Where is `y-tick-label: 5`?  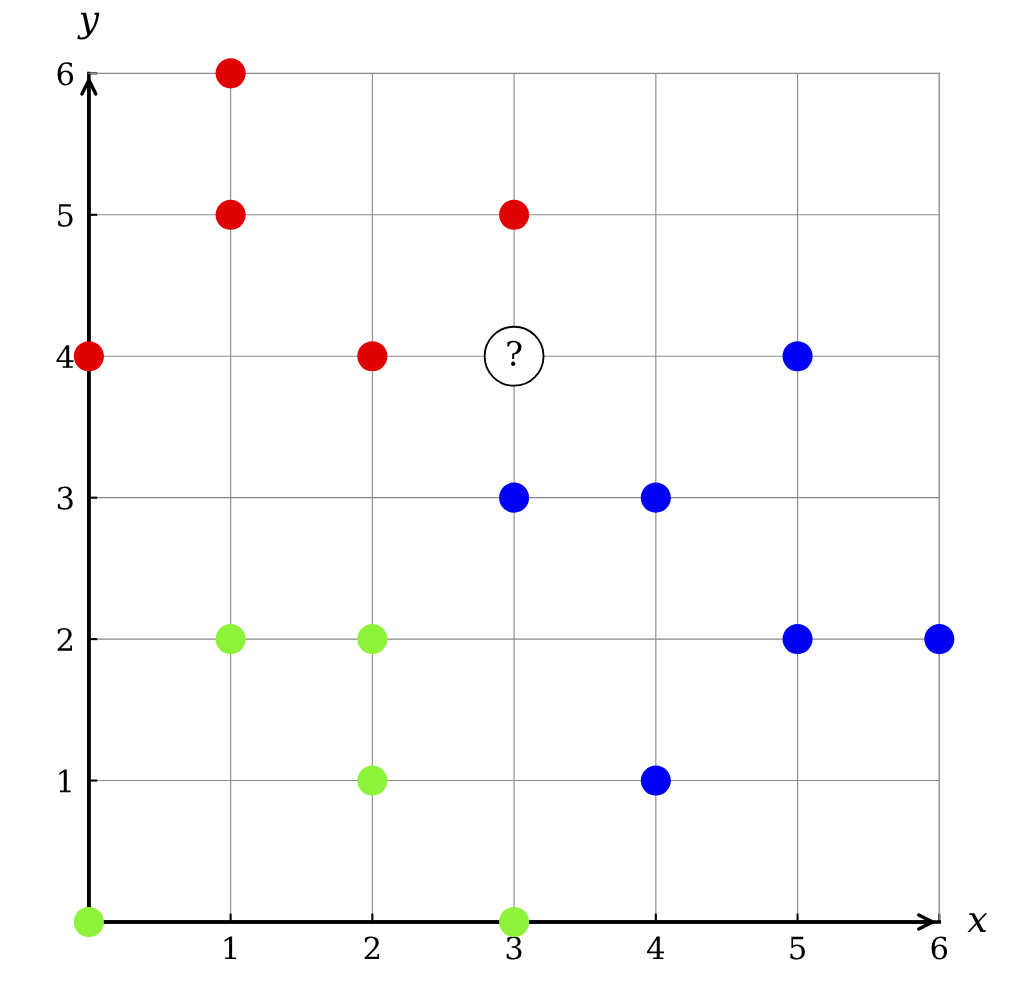 y-tick-label: 5 is located at coordinates (65, 215).